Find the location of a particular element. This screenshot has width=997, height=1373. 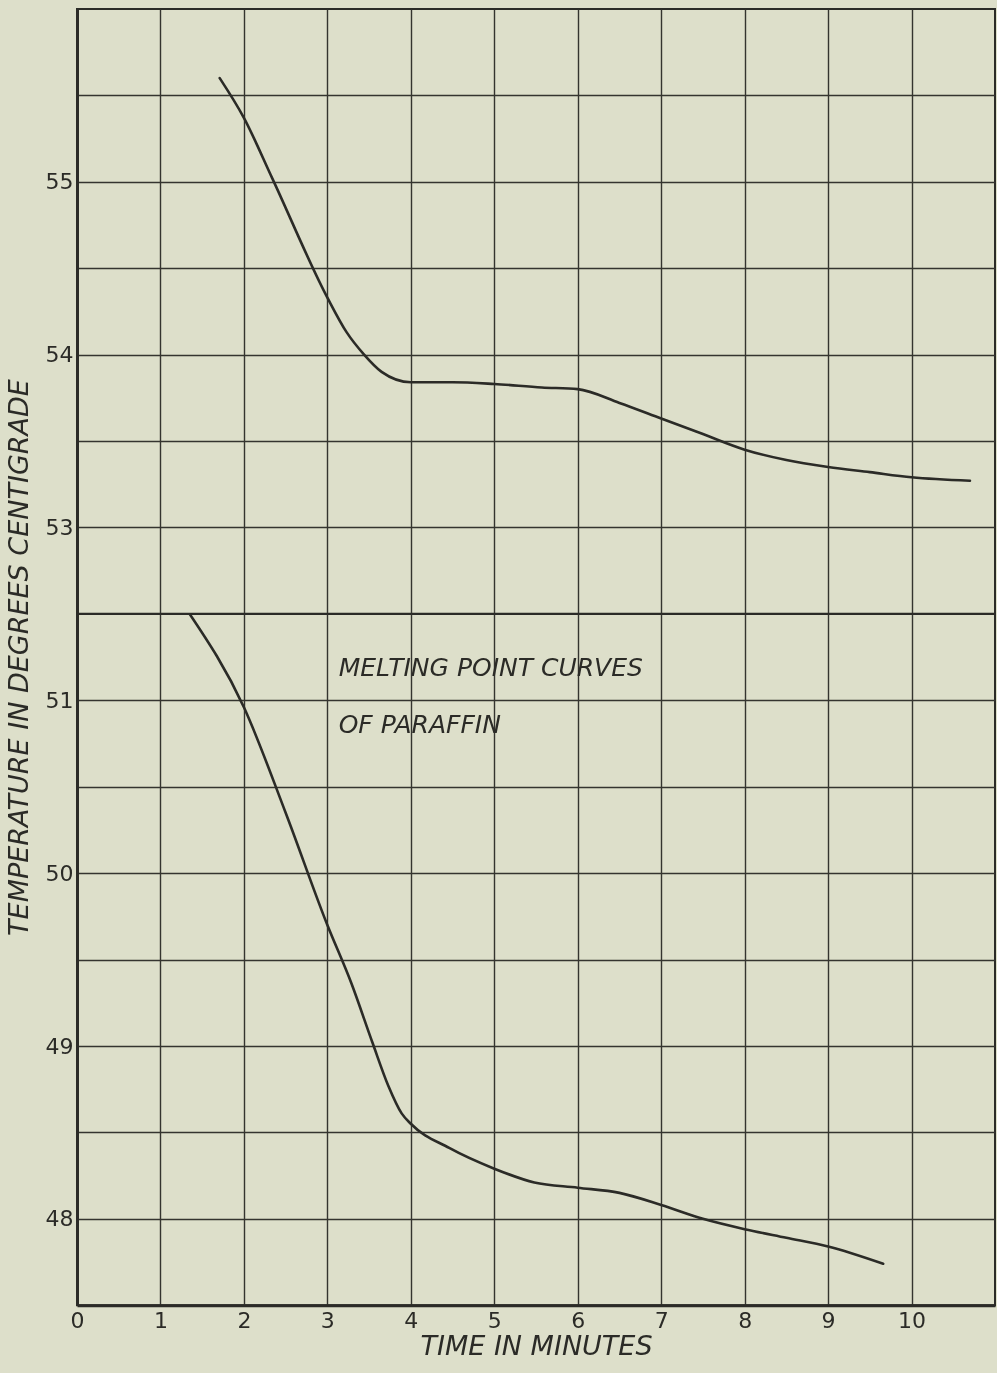

y-tick-label: 48 is located at coordinates (59, 1219).